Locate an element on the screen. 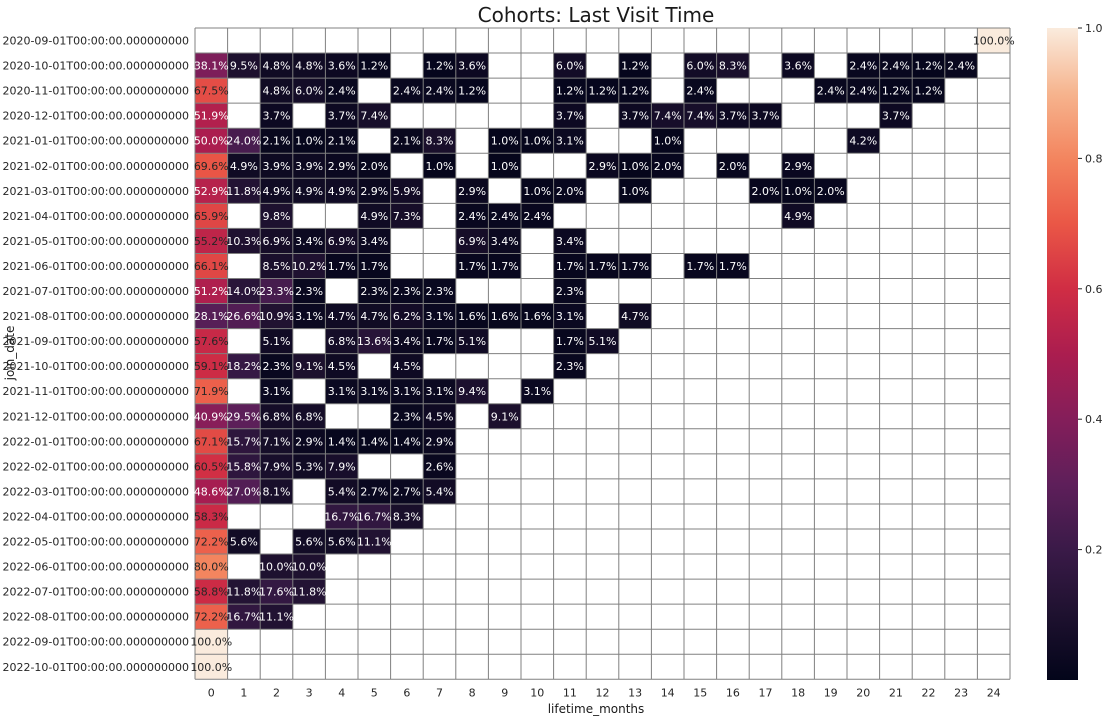  heatmap-cell-label: 1.6% is located at coordinates (505, 316).